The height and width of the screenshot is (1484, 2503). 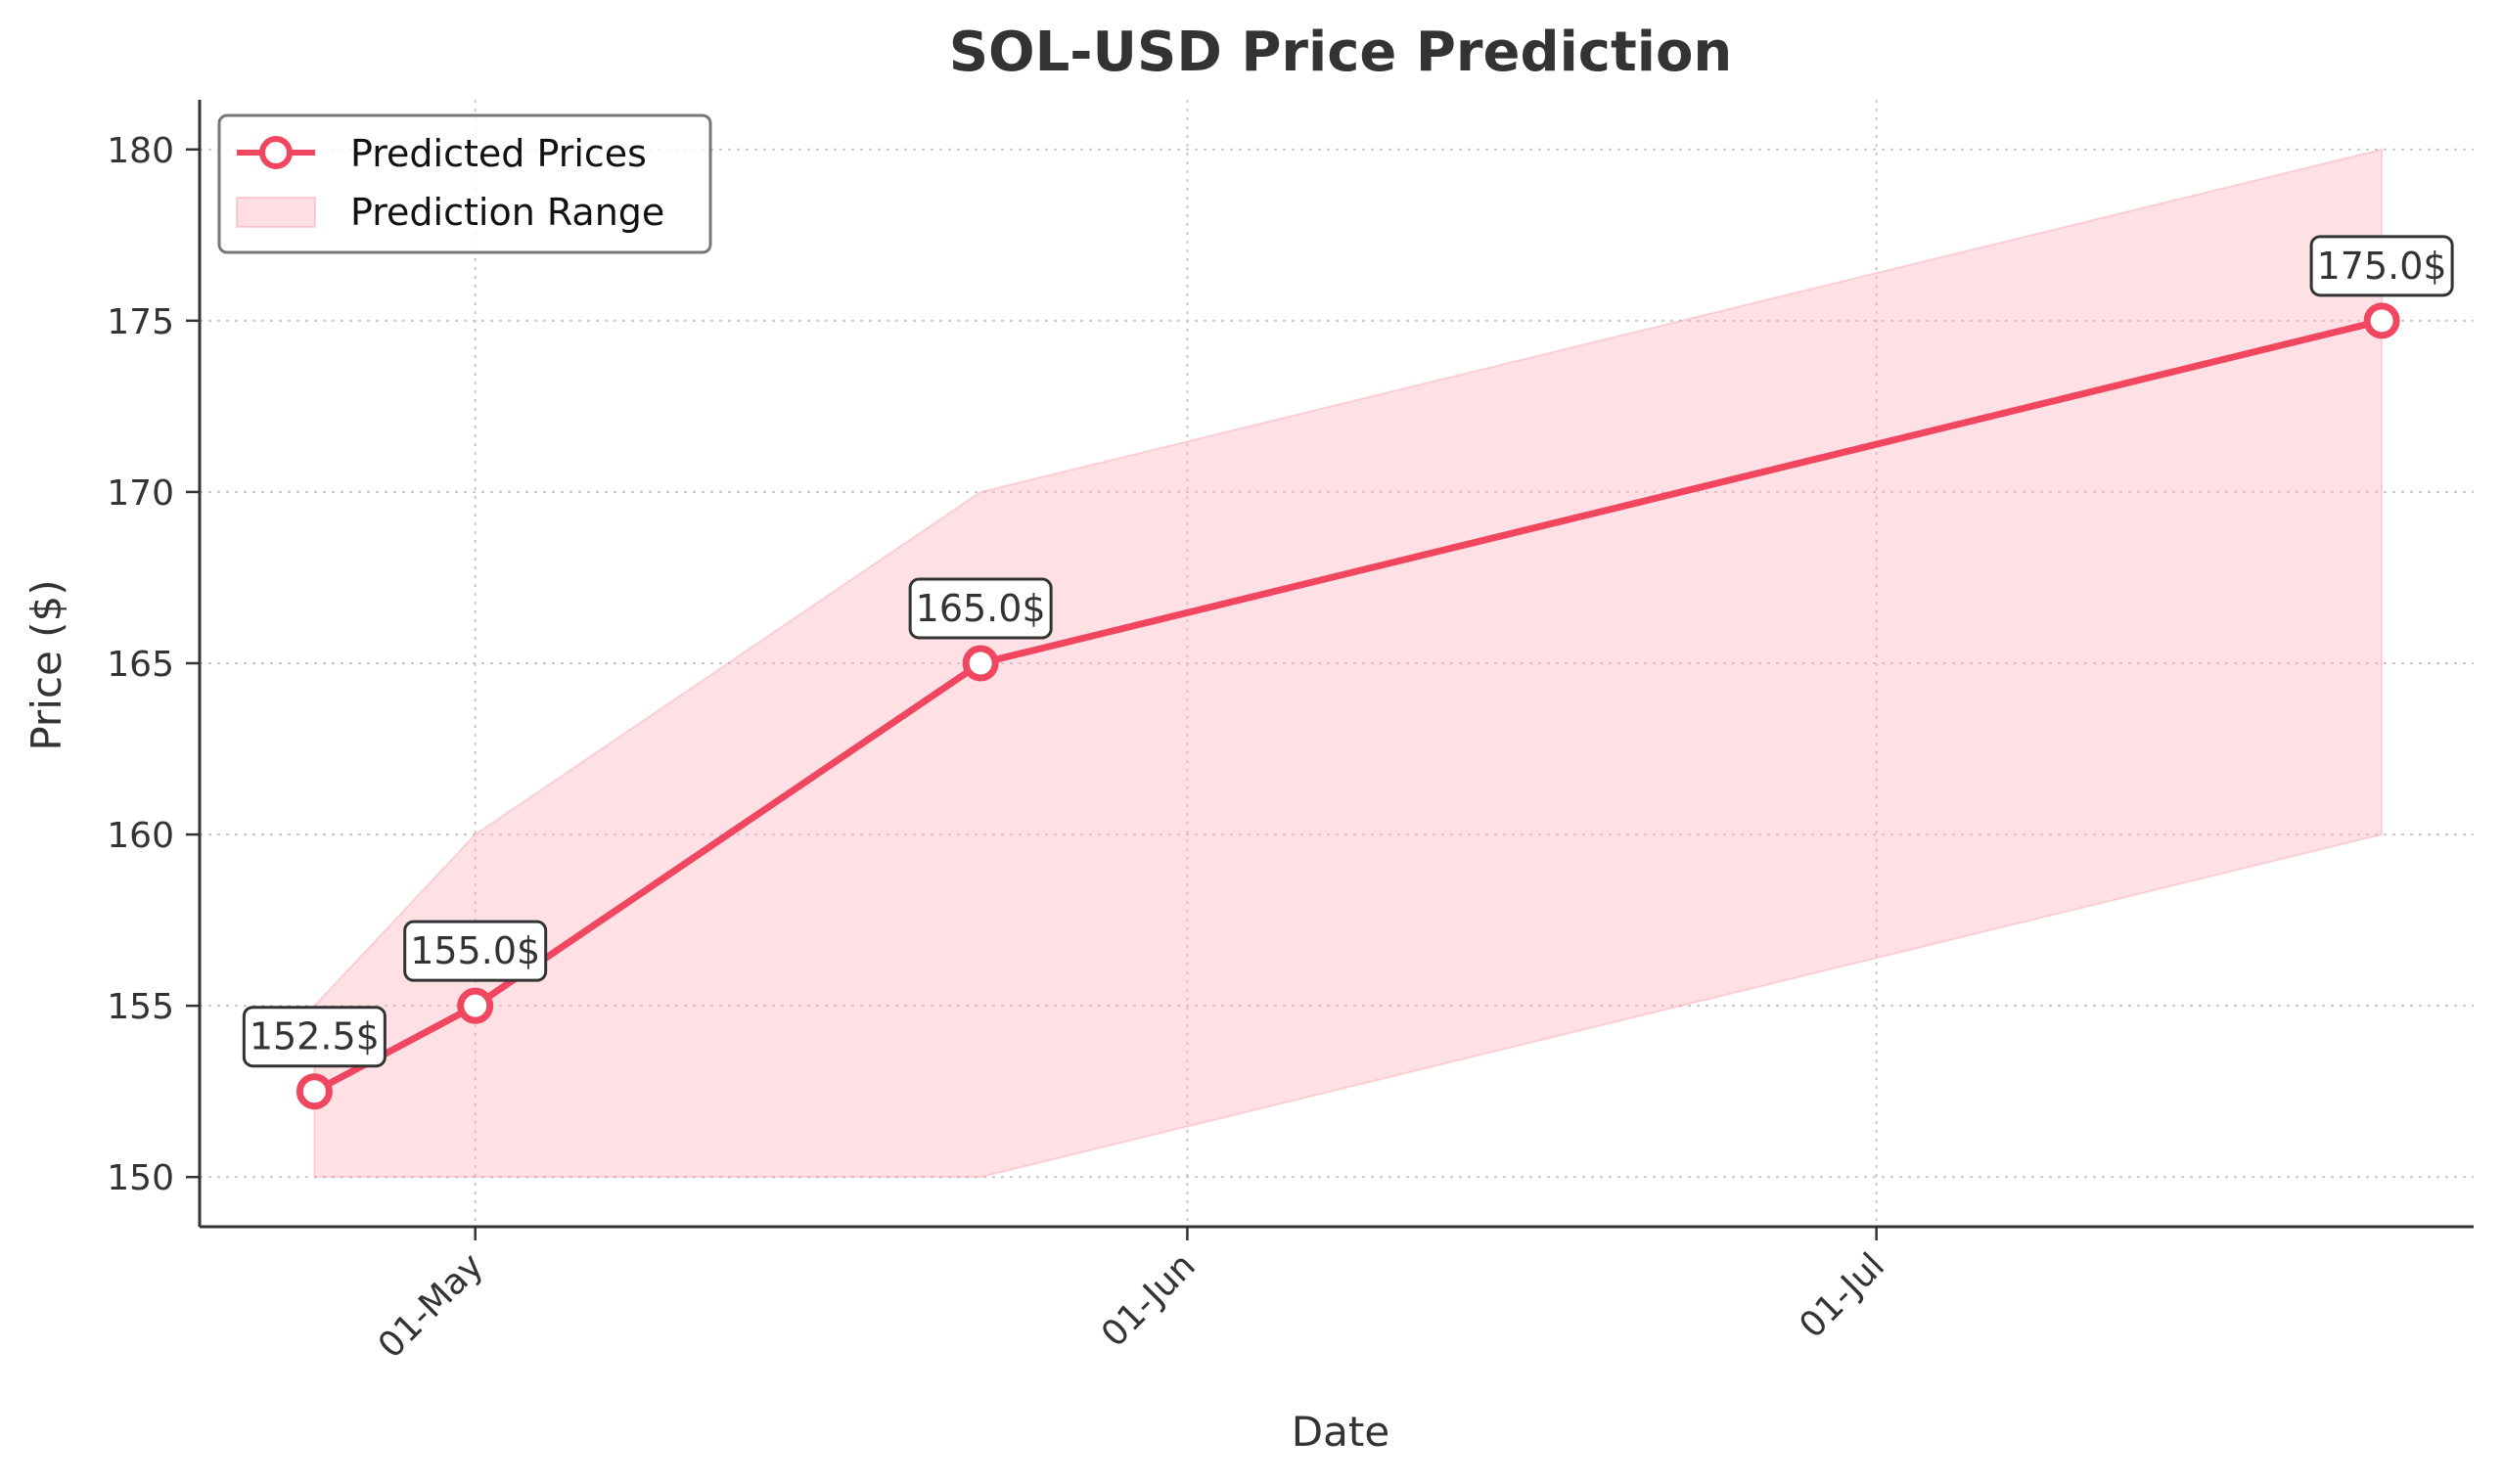 What do you see at coordinates (276, 212) in the screenshot?
I see `legend-range-swatch` at bounding box center [276, 212].